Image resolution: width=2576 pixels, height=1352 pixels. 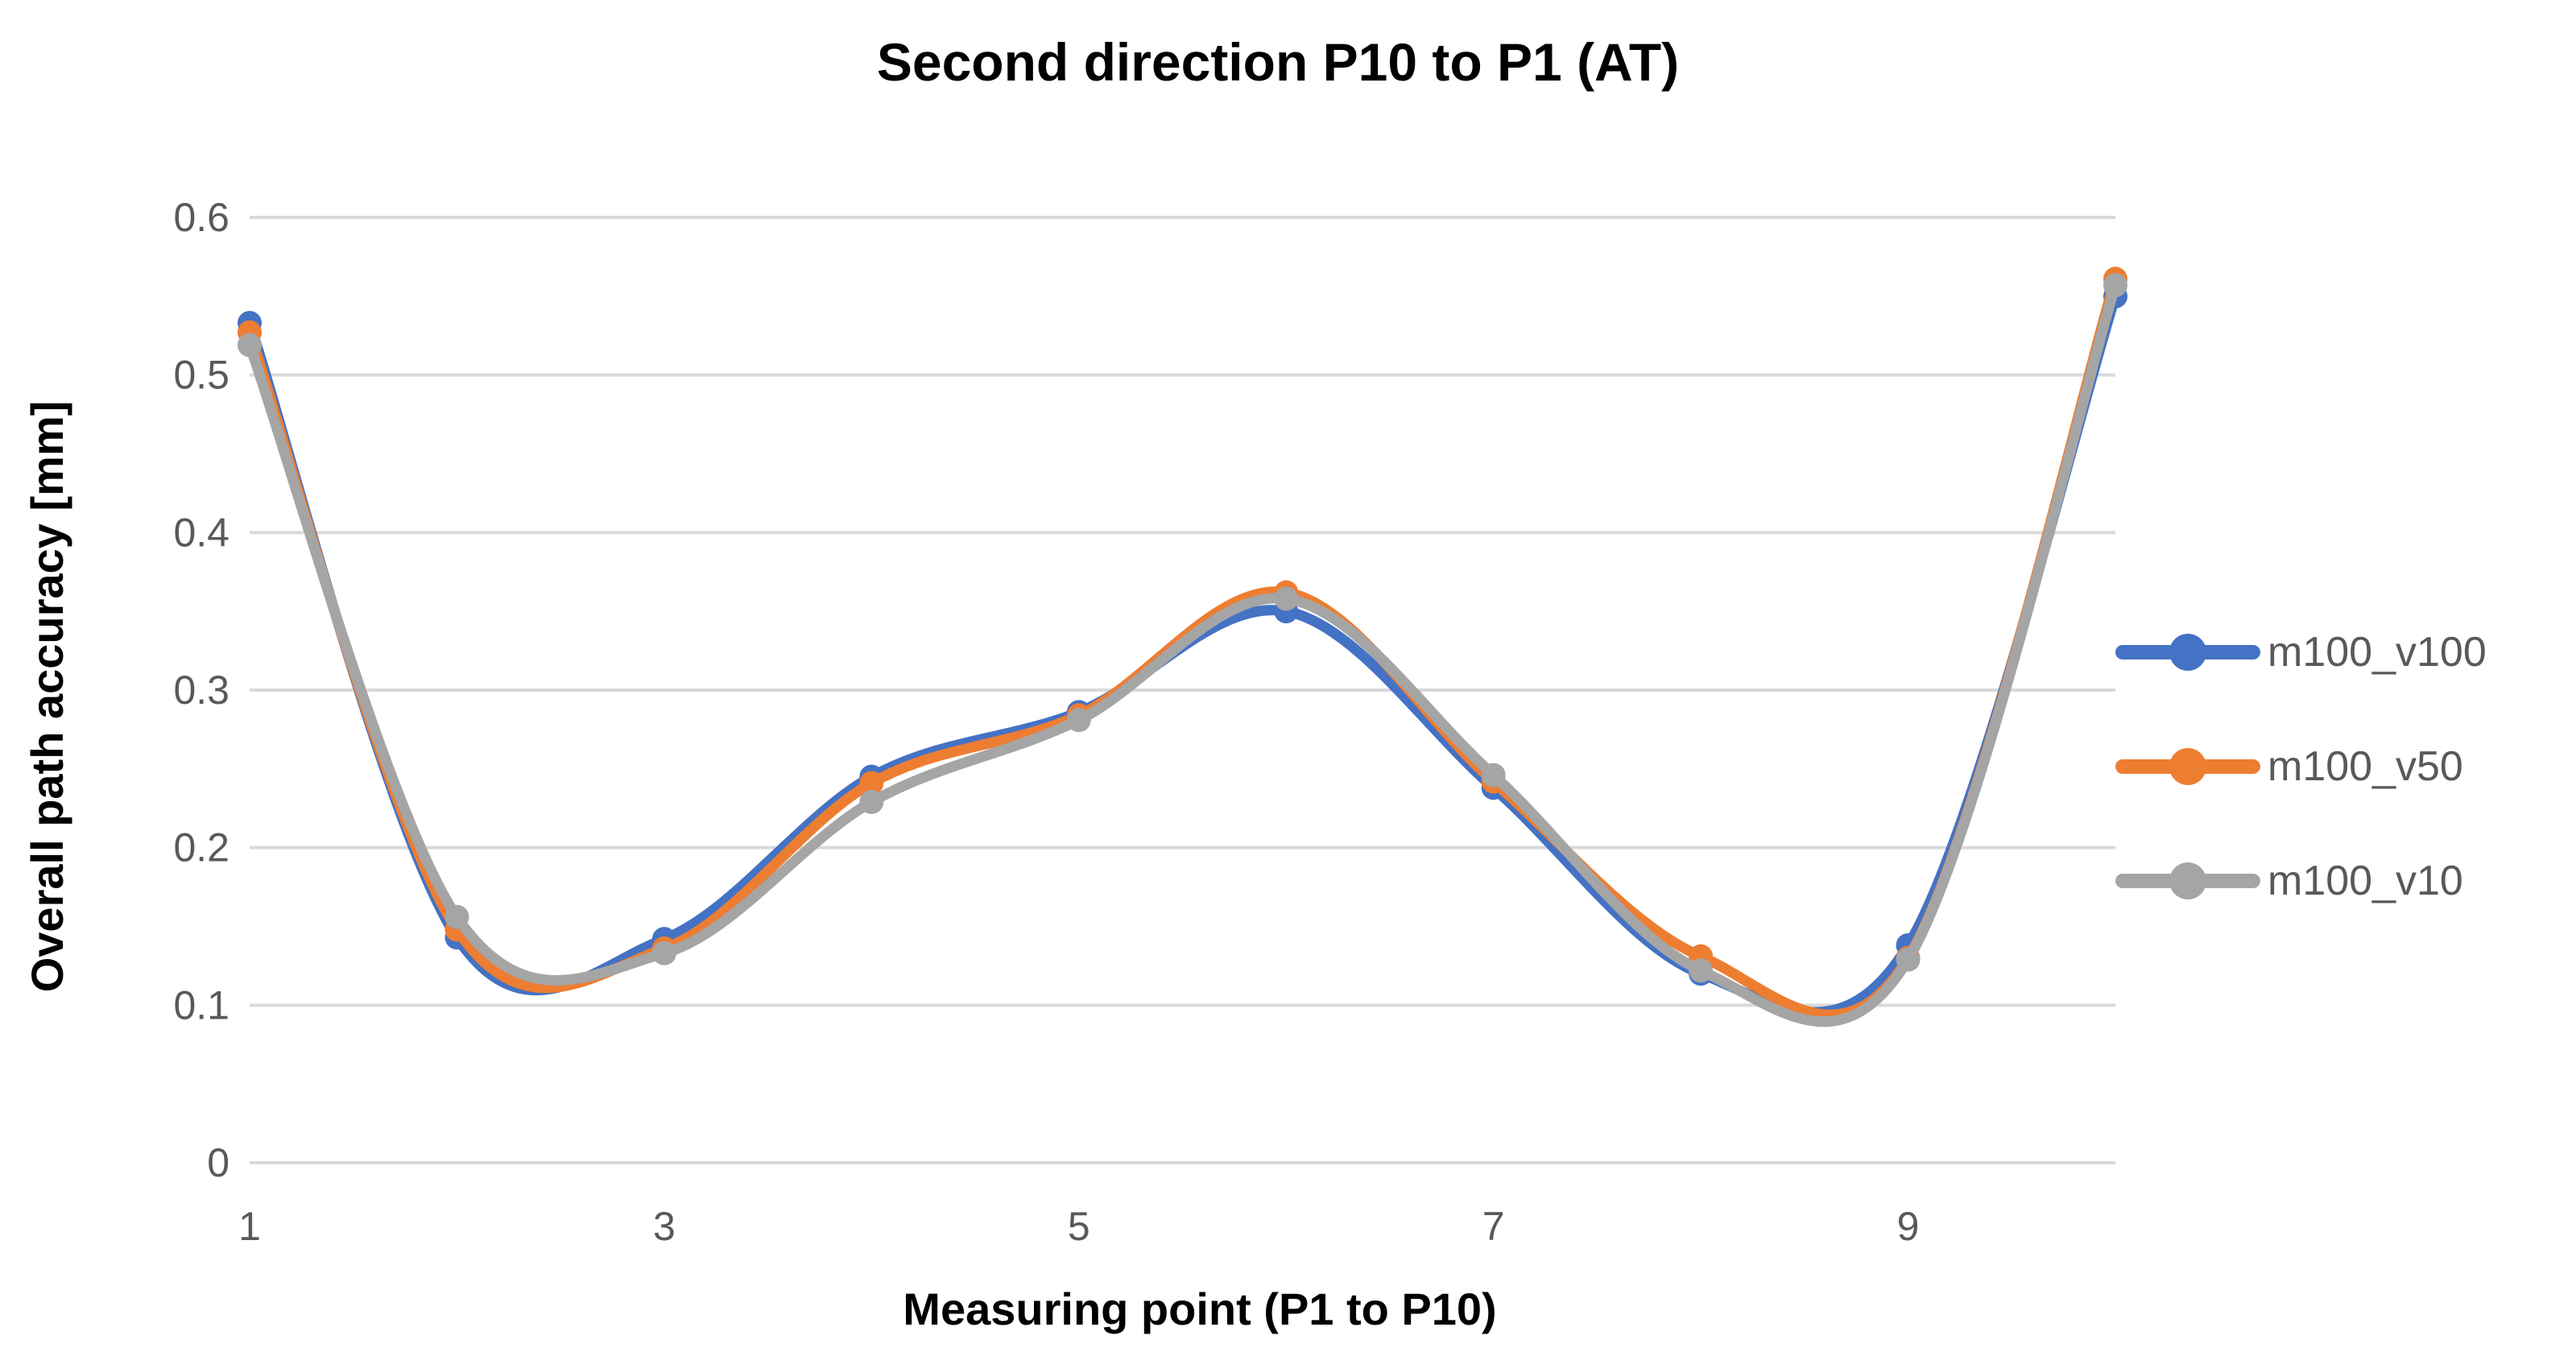 I want to click on marker-m100_v10-p6, so click(x=1286, y=598).